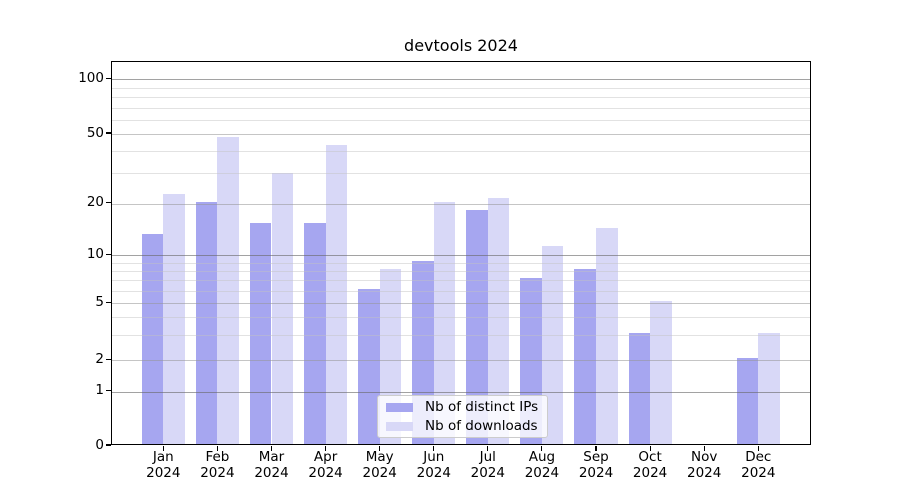 Image resolution: width=900 pixels, height=500 pixels. Describe the element at coordinates (152, 338) in the screenshot. I see `bar-distinct-ips-jan` at that location.